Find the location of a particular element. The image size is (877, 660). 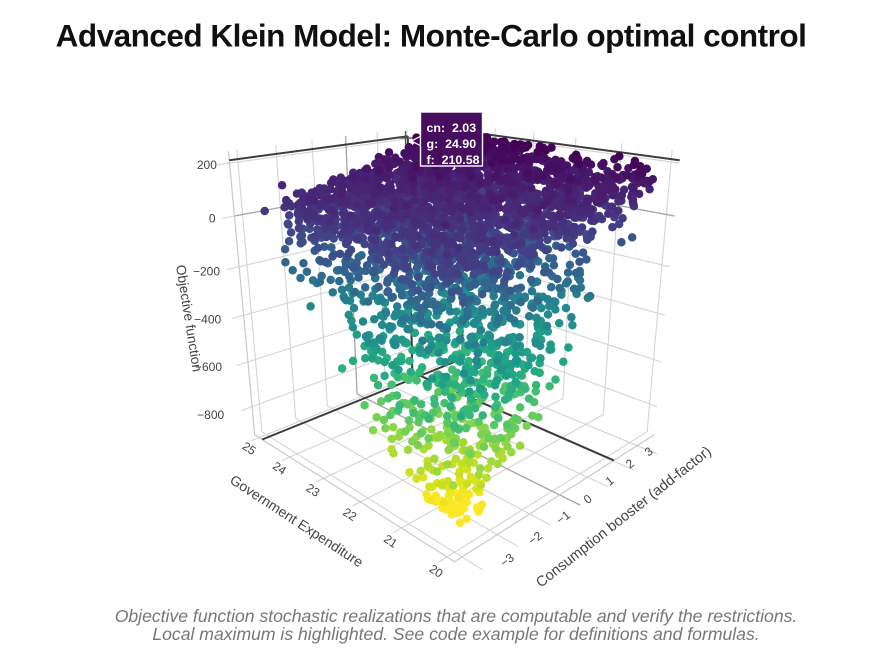

svg-text: −600 is located at coordinates (208, 367).